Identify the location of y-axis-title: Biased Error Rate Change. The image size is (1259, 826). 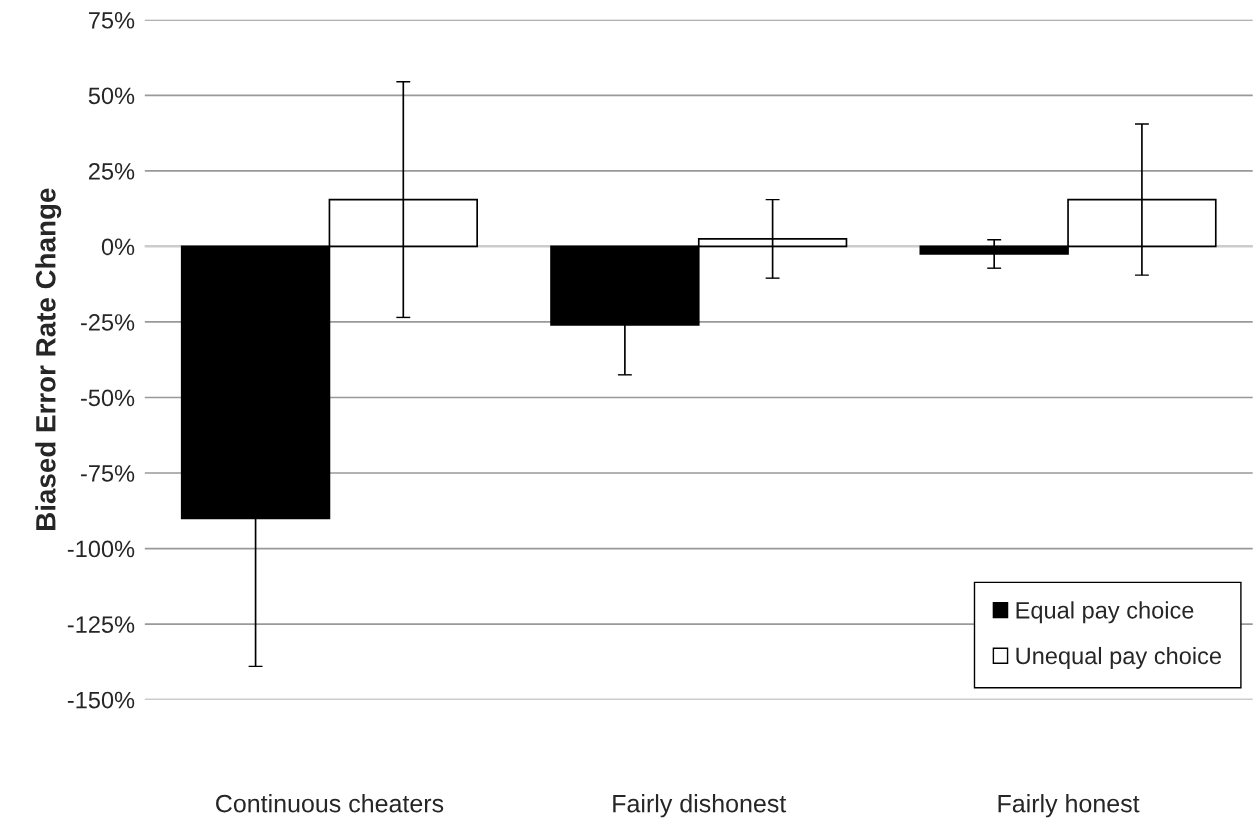
(48, 359).